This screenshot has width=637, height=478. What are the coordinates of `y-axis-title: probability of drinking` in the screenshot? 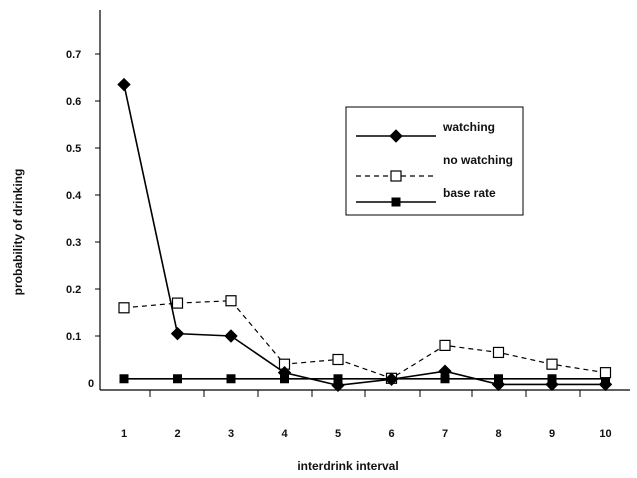 It's located at (18, 232).